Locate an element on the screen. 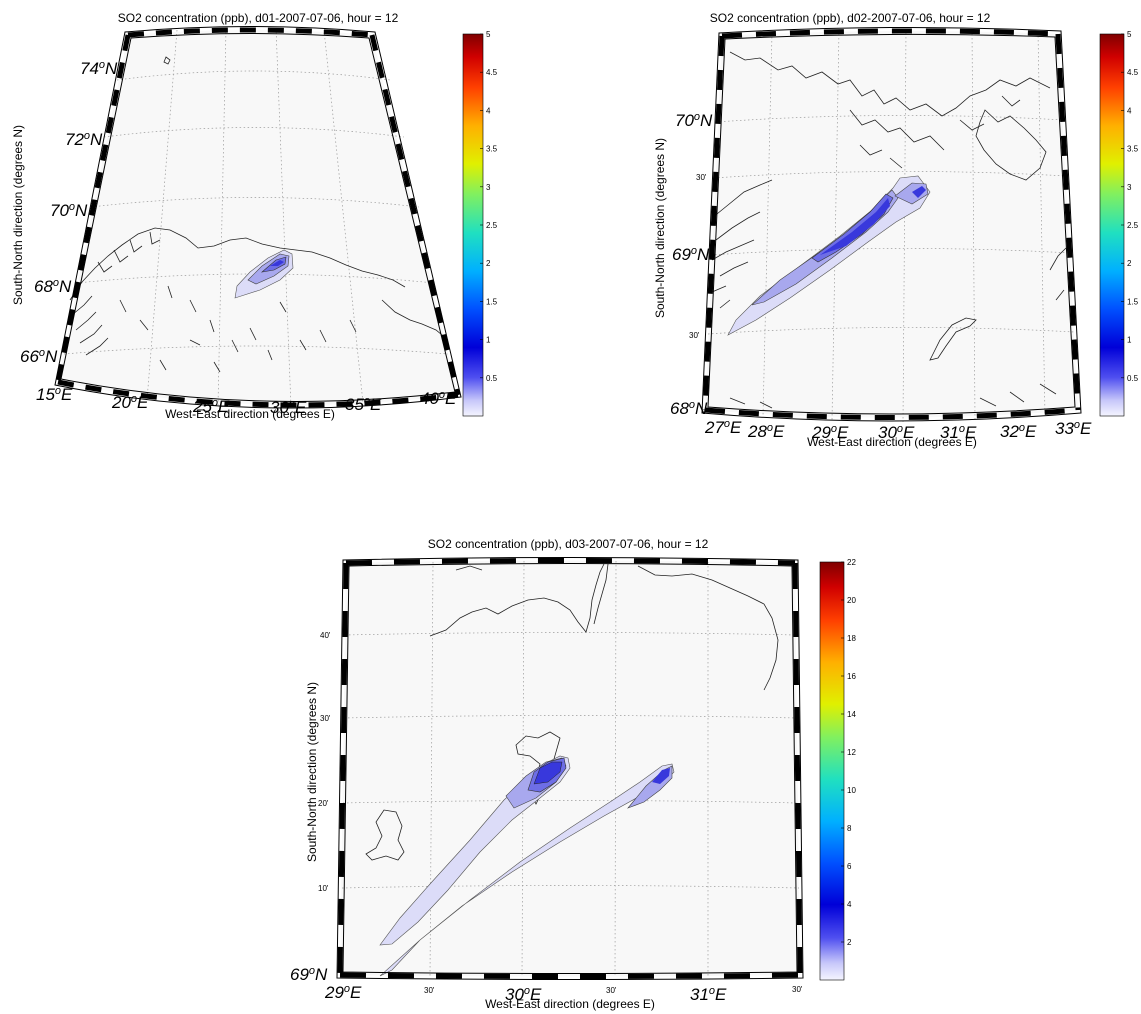 The width and height of the screenshot is (1141, 1014). panel-d03-plume is located at coordinates (527, 866).